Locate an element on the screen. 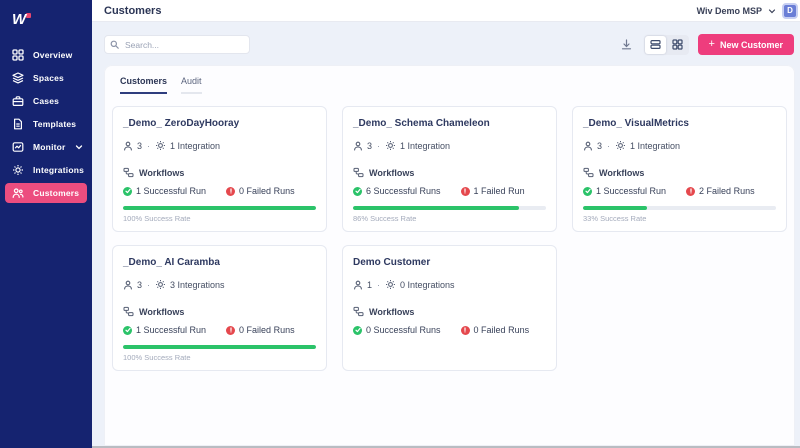  successful-runs: 0 Successful Runs is located at coordinates (397, 330).